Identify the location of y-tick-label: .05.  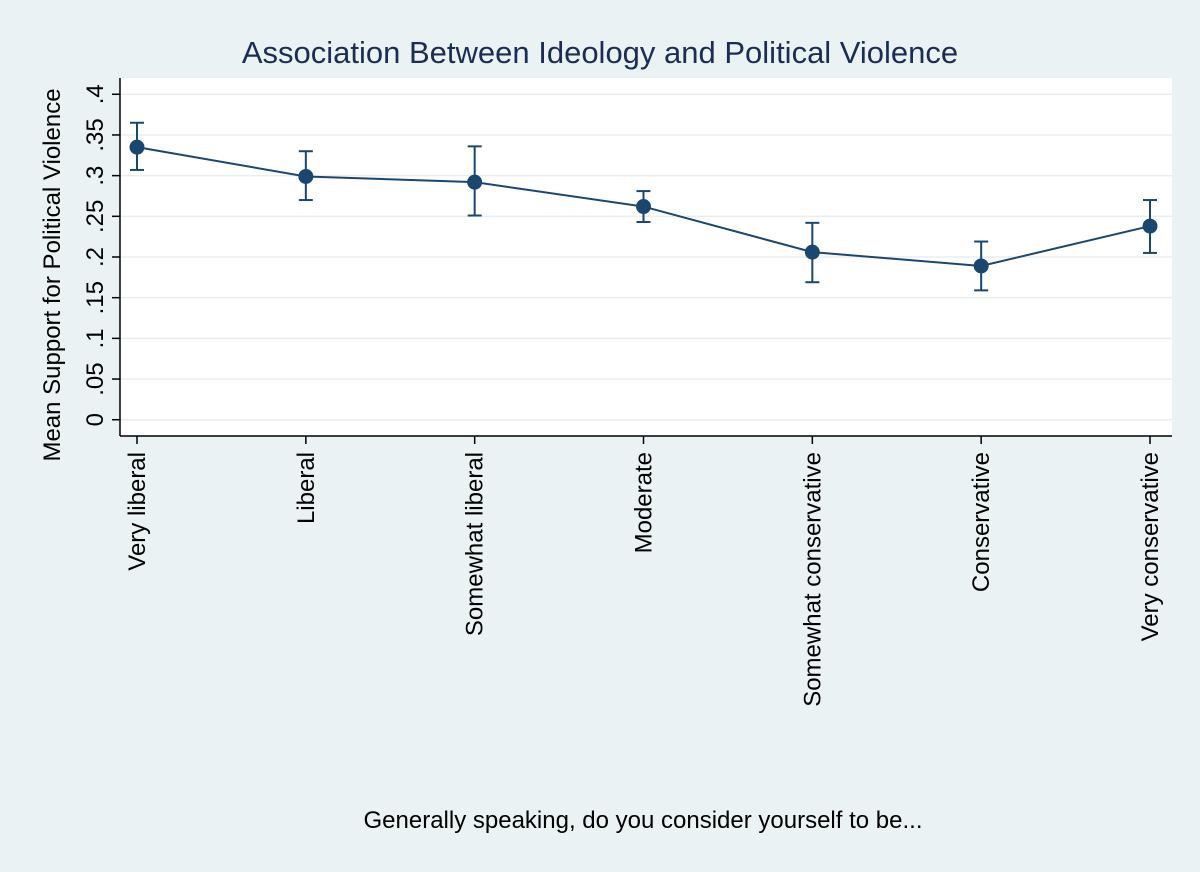
(95, 378).